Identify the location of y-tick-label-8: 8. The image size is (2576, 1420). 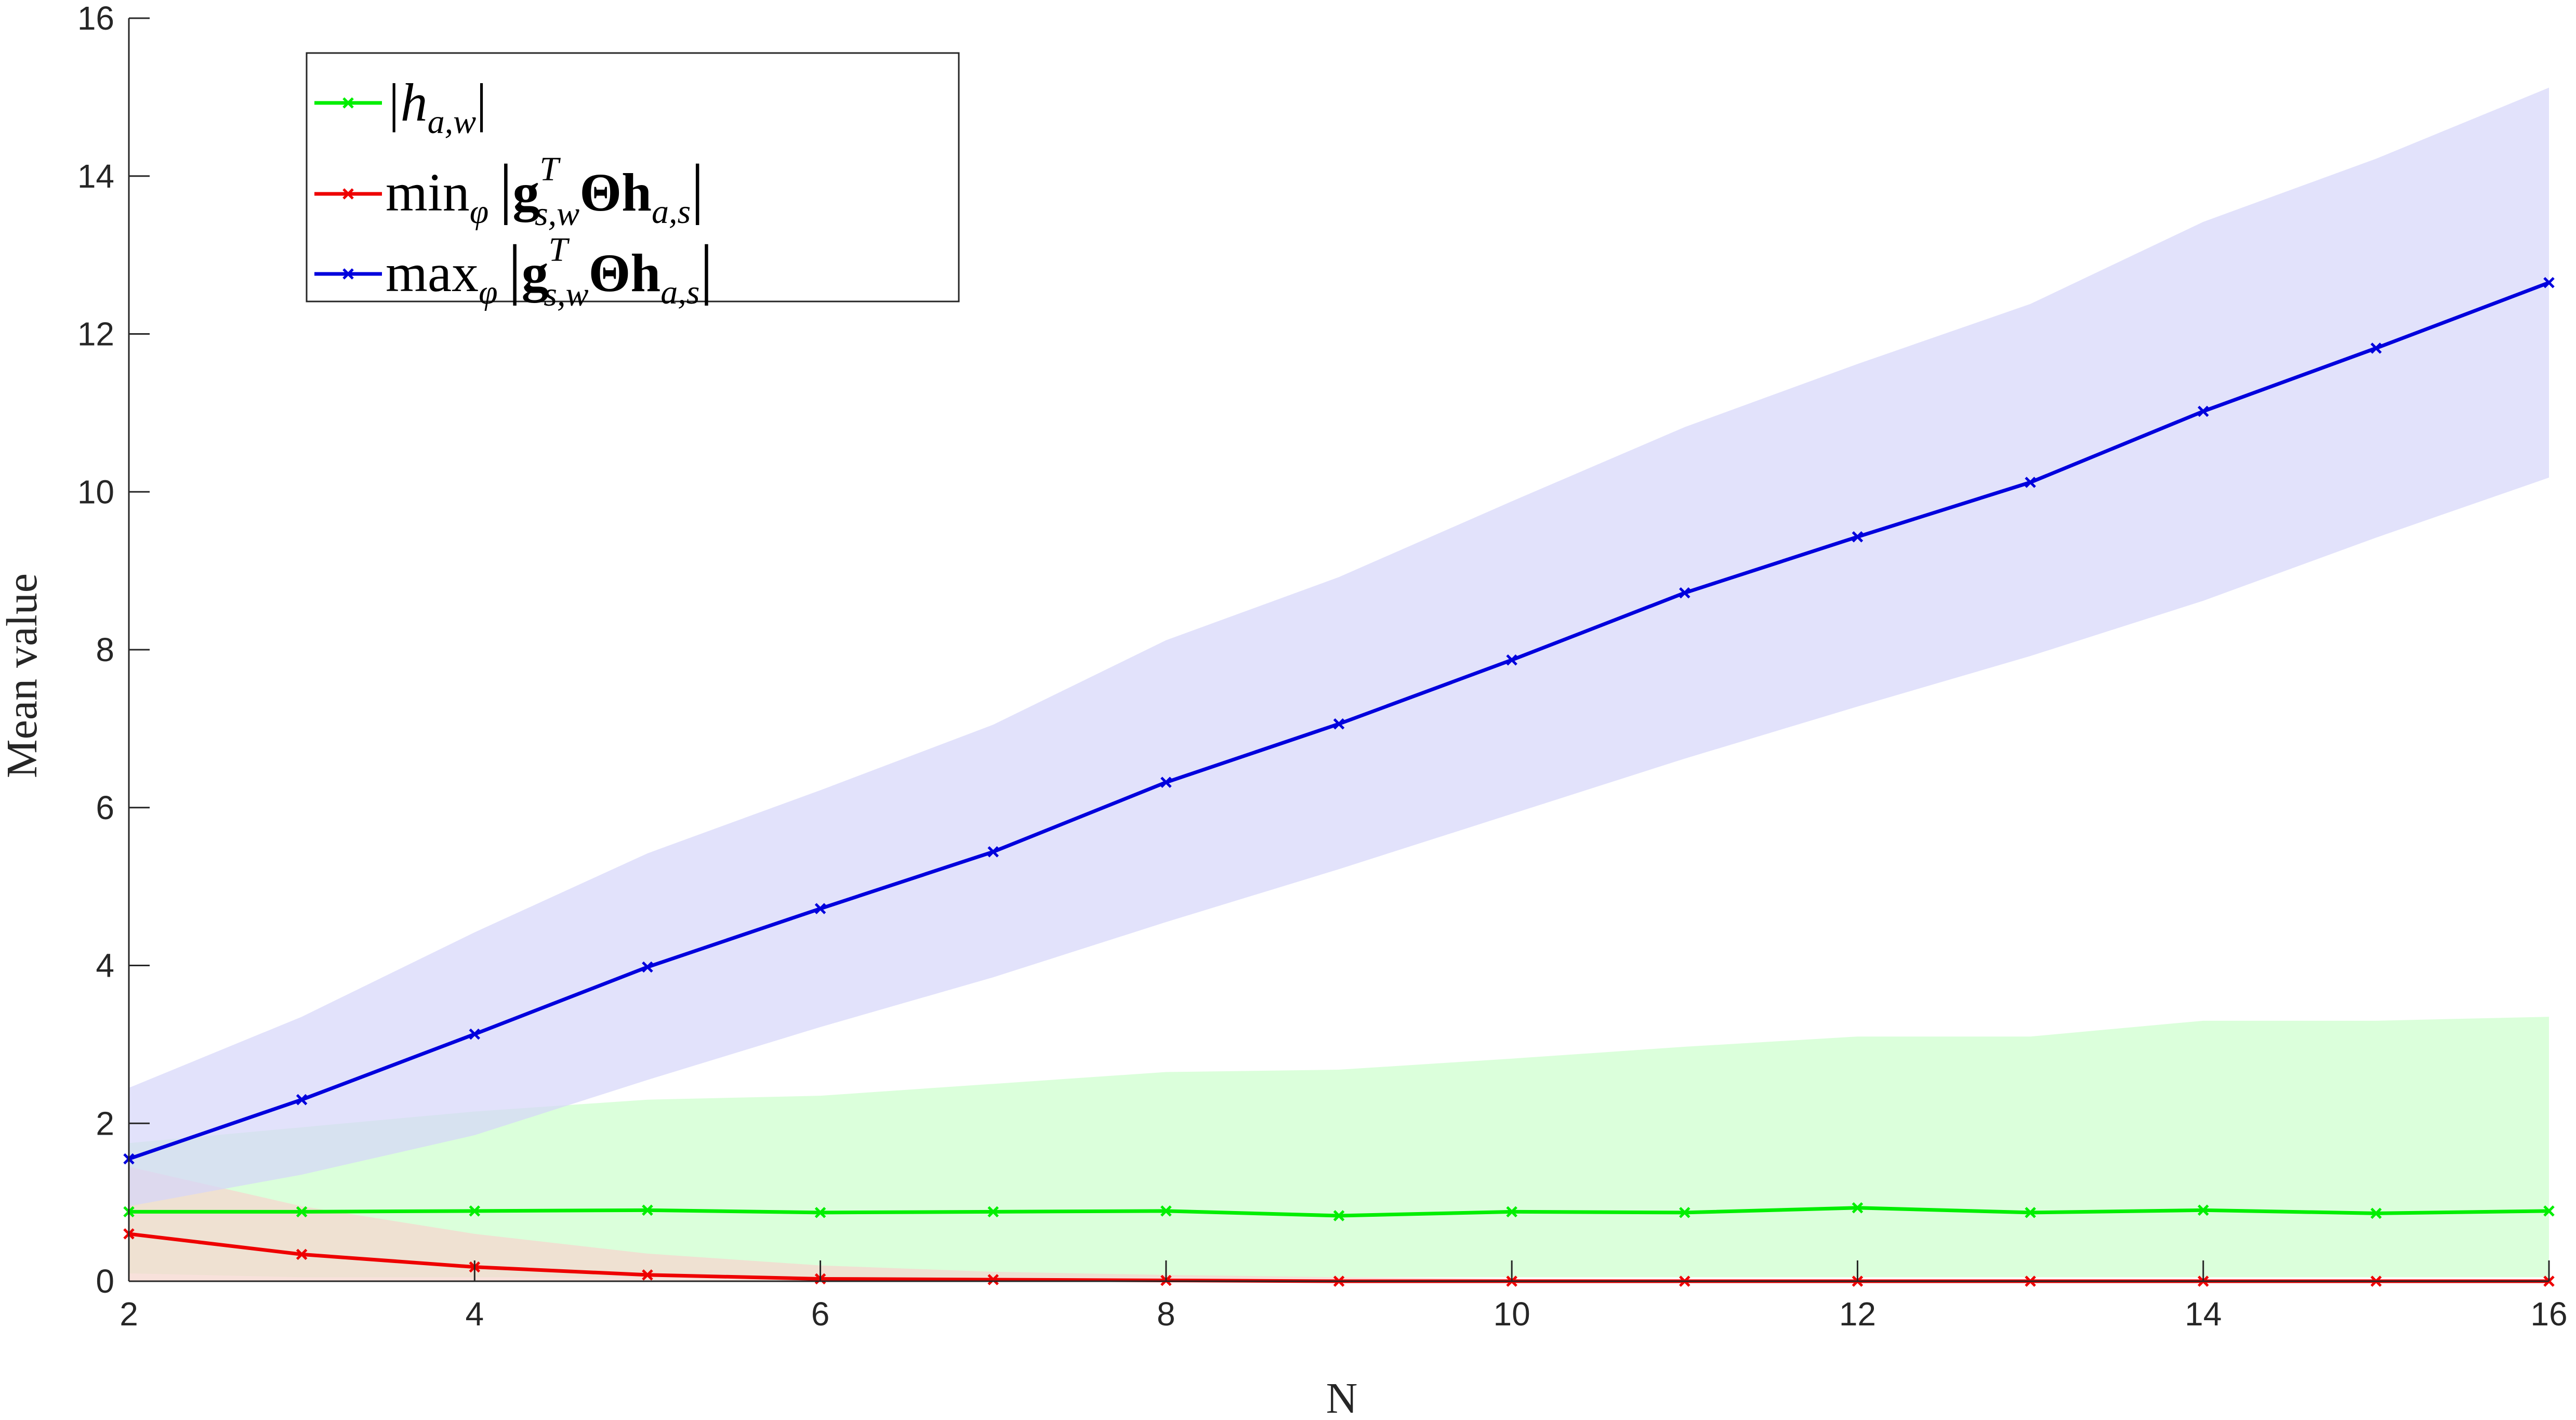
(105, 649).